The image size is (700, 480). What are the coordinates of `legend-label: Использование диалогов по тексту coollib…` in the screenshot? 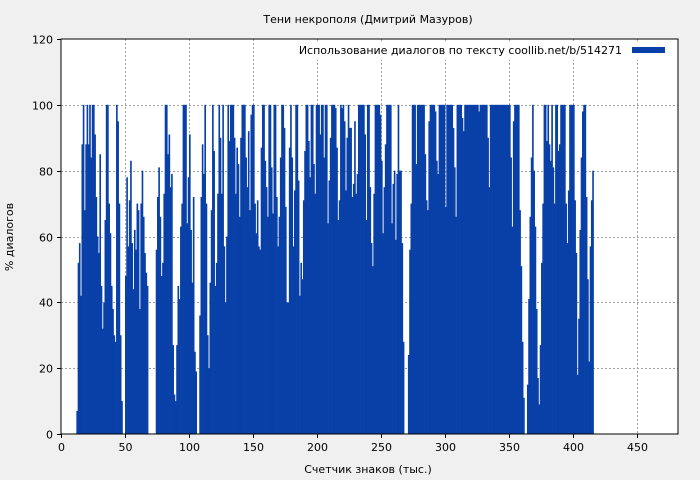 It's located at (460, 50).